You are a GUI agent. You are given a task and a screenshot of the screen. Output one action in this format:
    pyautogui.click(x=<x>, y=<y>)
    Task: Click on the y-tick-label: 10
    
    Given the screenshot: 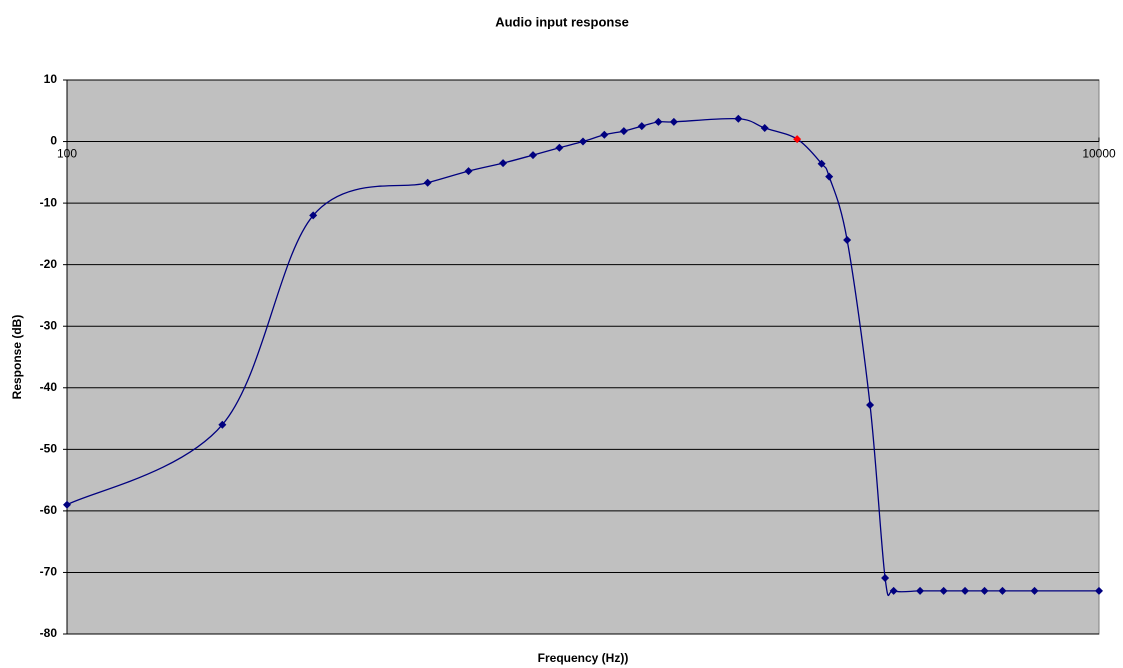 What is the action you would take?
    pyautogui.click(x=51, y=79)
    